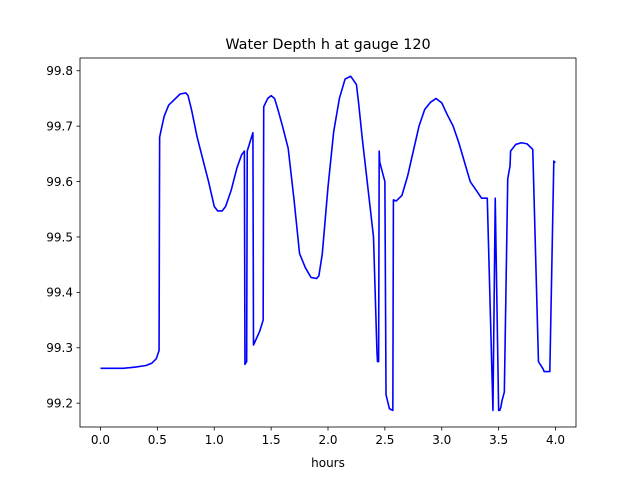 This screenshot has width=640, height=480. I want to click on x-tick-label: 4.0, so click(555, 440).